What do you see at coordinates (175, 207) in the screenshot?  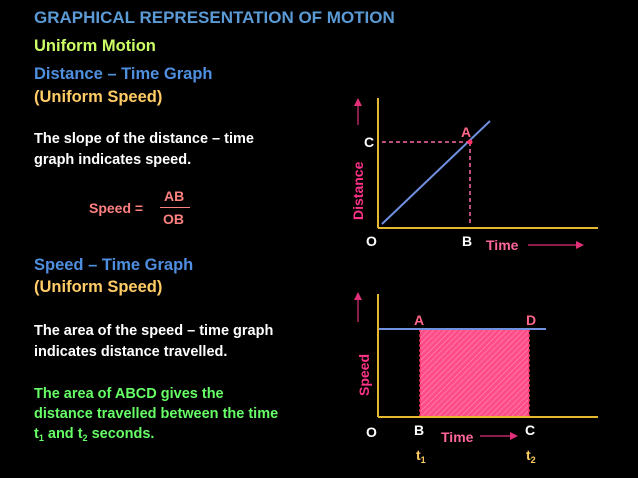 I see `formula-divider` at bounding box center [175, 207].